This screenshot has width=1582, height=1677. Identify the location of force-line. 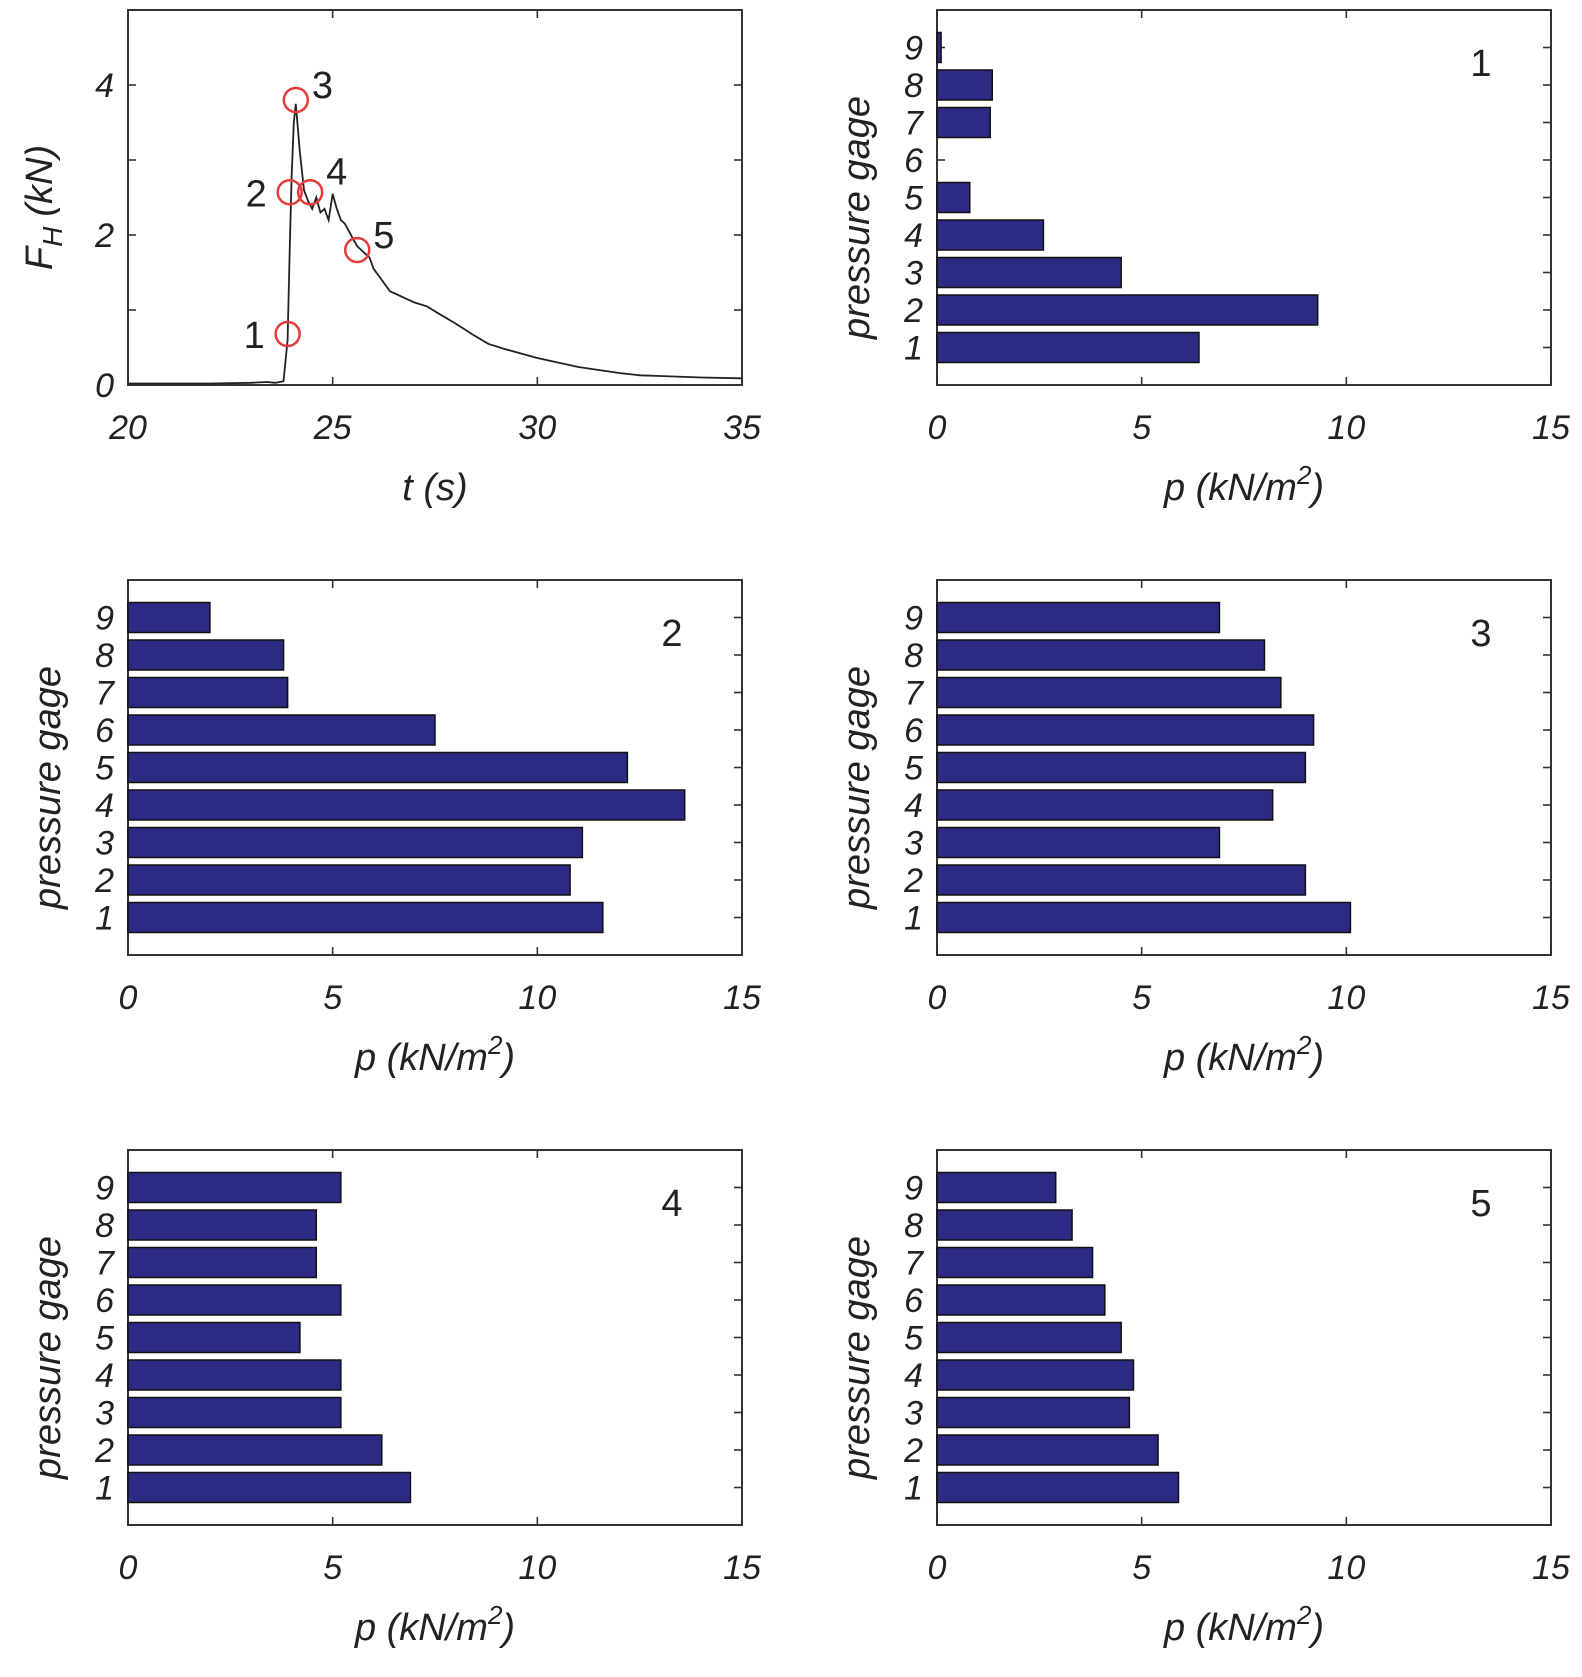
(435, 244).